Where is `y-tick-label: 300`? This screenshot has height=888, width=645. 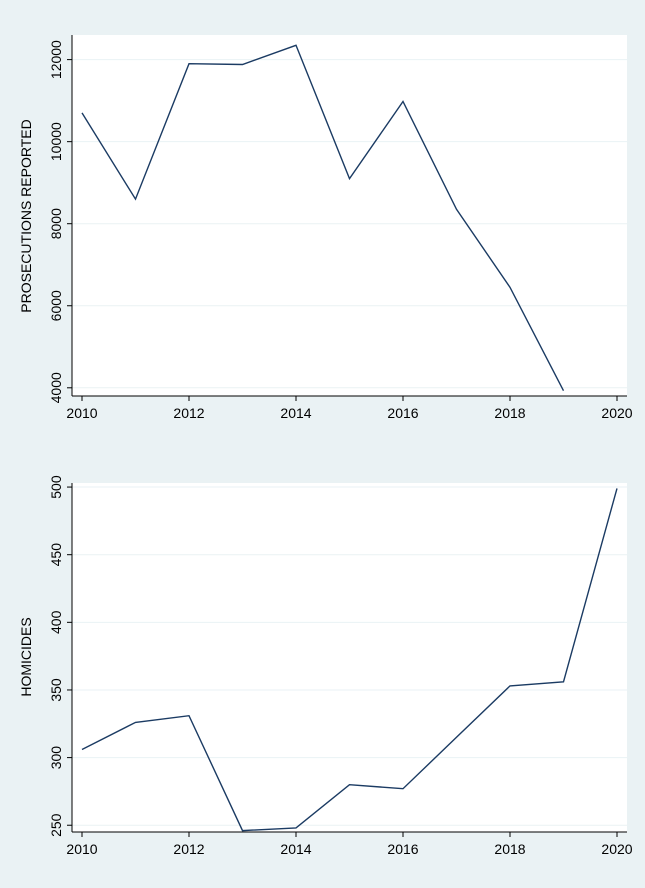 y-tick-label: 300 is located at coordinates (56, 758).